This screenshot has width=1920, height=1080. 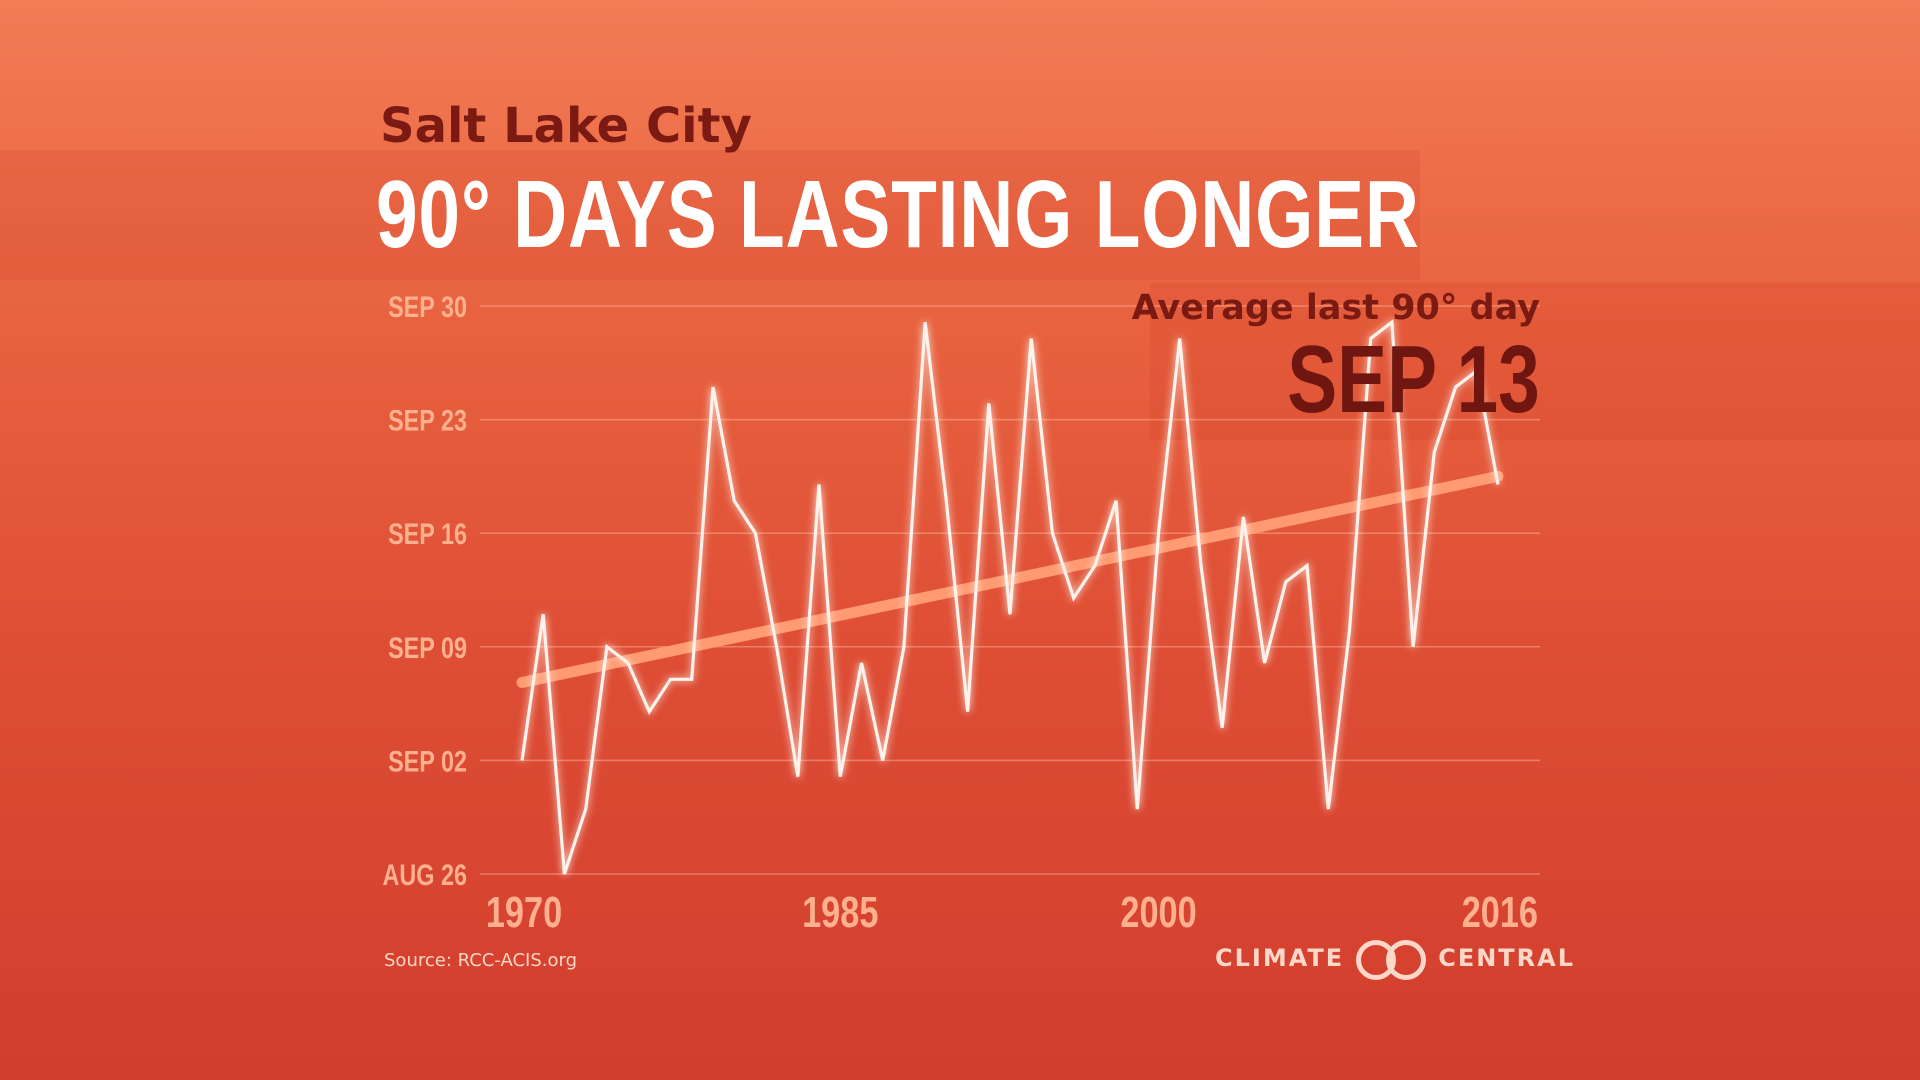 I want to click on y-tick-label: SEP 09, so click(x=427, y=647).